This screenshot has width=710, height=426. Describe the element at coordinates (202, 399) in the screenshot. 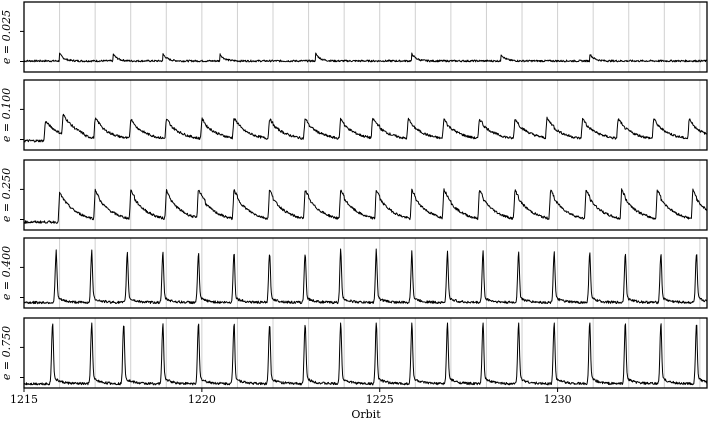

I see `x-tick-label: 1220` at that location.